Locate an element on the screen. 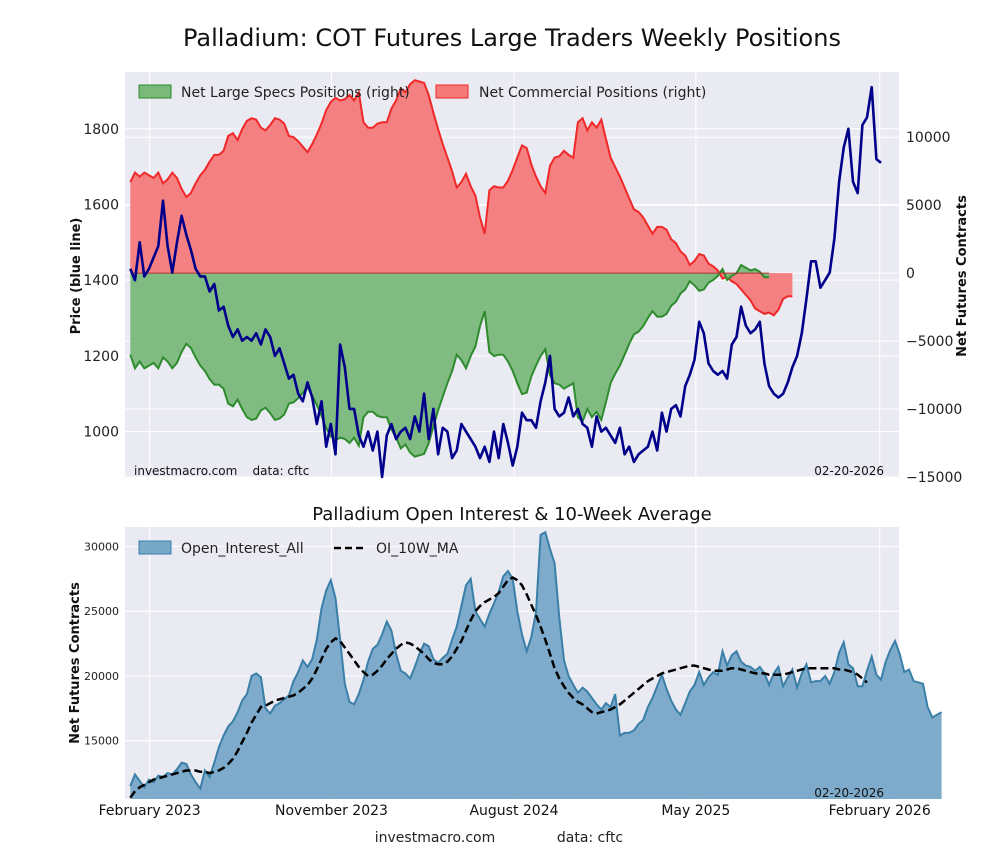  date-tick-label: February 2023 is located at coordinates (150, 811).